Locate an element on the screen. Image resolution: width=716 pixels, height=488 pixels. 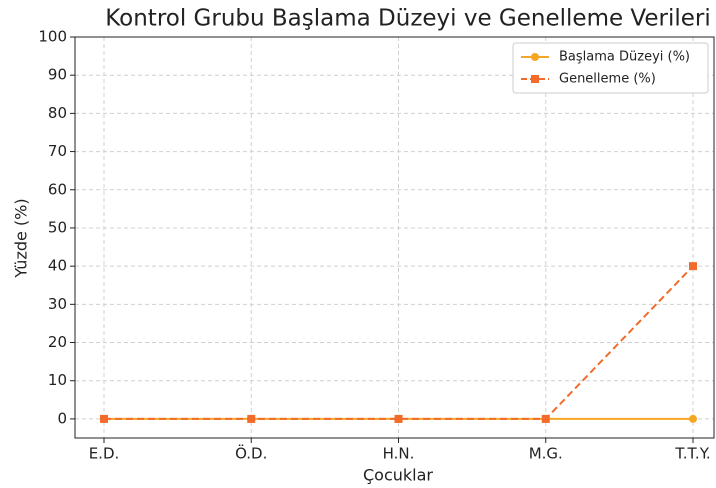
y-tick-label: 10 is located at coordinates (57, 380).